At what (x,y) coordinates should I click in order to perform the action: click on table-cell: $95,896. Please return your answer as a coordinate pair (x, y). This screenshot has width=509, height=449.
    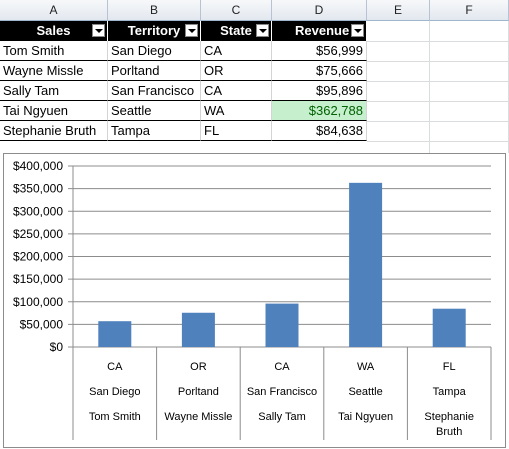
    Looking at the image, I should click on (319, 91).